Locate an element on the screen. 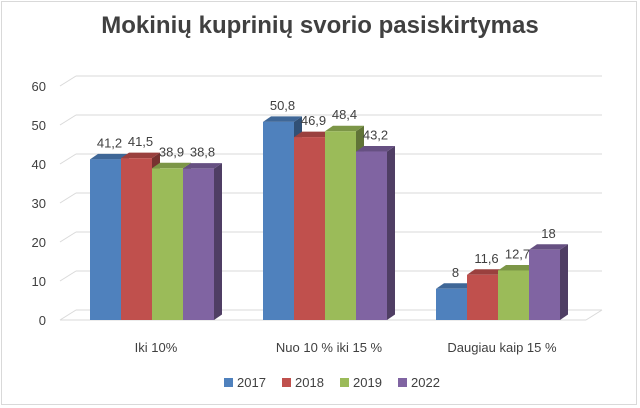 Image resolution: width=640 pixels, height=408 pixels. data-label: 18 is located at coordinates (548, 233).